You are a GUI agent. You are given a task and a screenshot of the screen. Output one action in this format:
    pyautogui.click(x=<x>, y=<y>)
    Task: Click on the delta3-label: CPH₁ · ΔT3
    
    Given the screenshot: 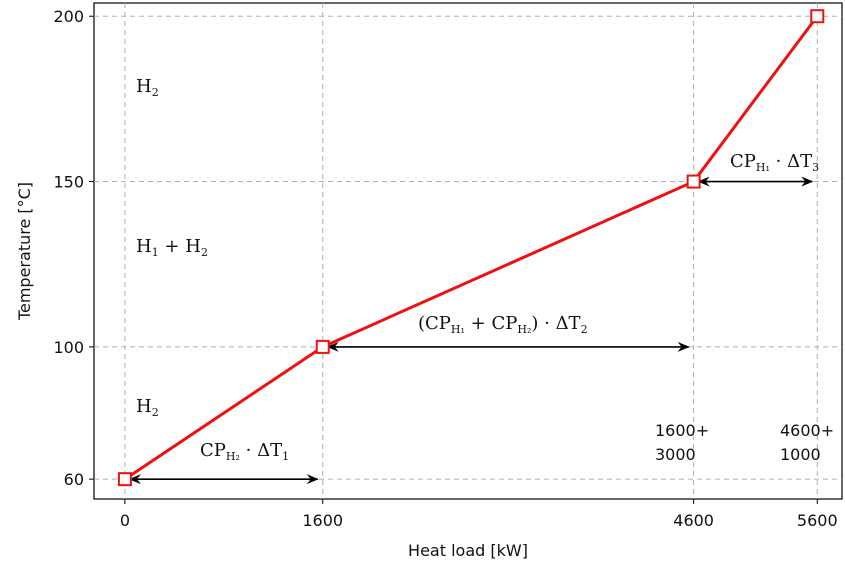 What is the action you would take?
    pyautogui.click(x=774, y=162)
    